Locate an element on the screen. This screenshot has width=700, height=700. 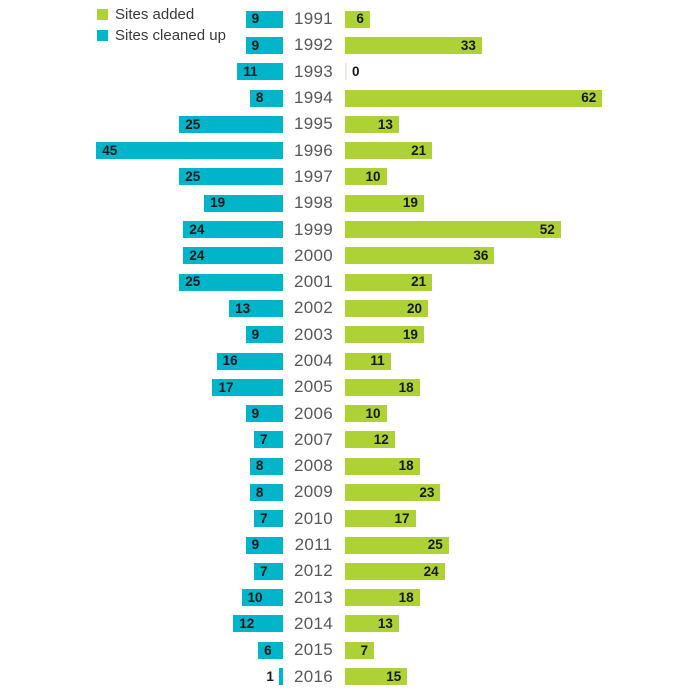
cleaned-value: 17 is located at coordinates (226, 387).